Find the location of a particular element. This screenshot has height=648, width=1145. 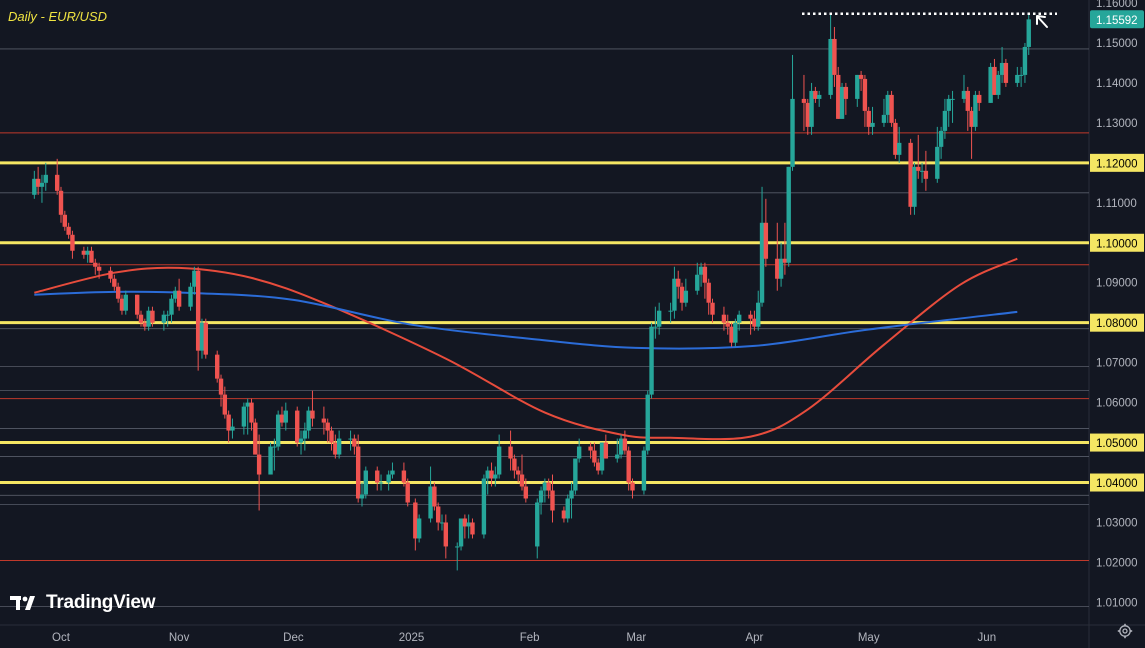

last-price-badge-bg is located at coordinates (1117, 19).